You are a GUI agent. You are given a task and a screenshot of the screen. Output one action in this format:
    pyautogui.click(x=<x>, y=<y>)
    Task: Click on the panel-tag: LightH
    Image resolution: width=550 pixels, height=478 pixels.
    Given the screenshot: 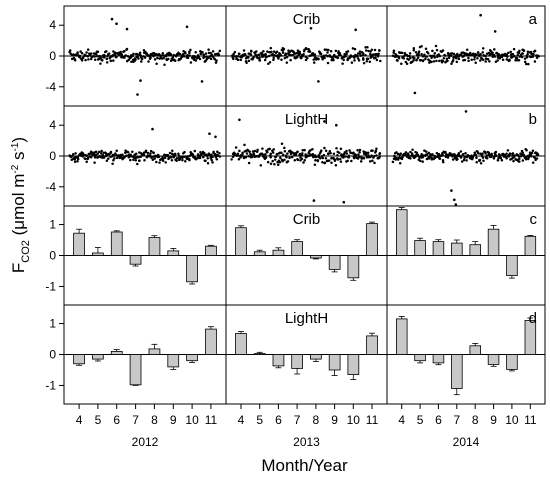 What is the action you would take?
    pyautogui.click(x=306, y=119)
    